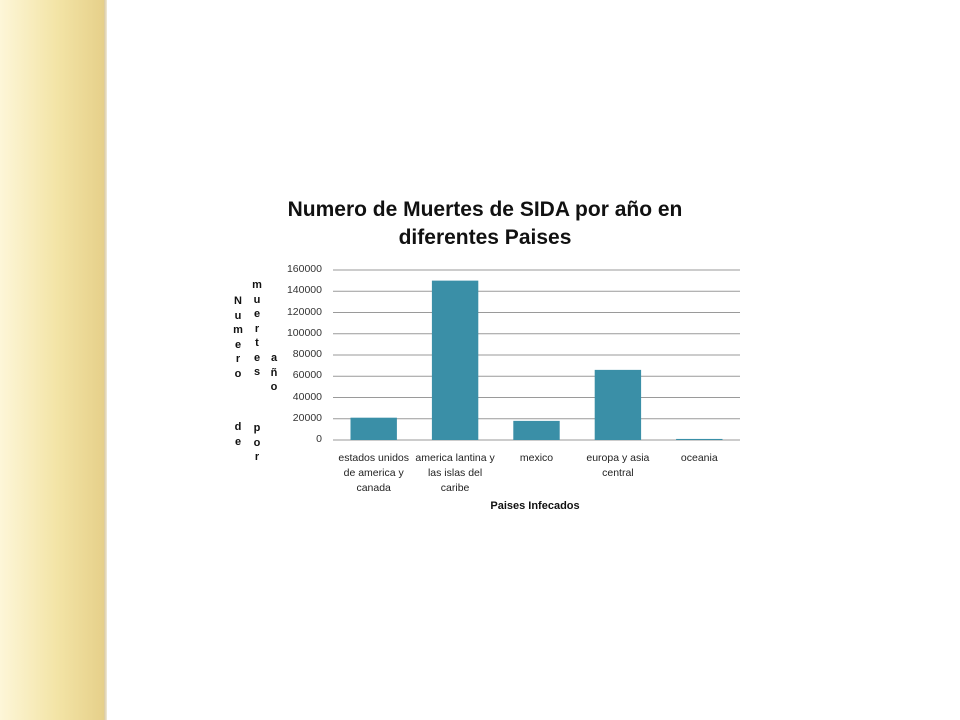  Describe the element at coordinates (307, 354) in the screenshot. I see `y-tick-label: 80000` at that location.